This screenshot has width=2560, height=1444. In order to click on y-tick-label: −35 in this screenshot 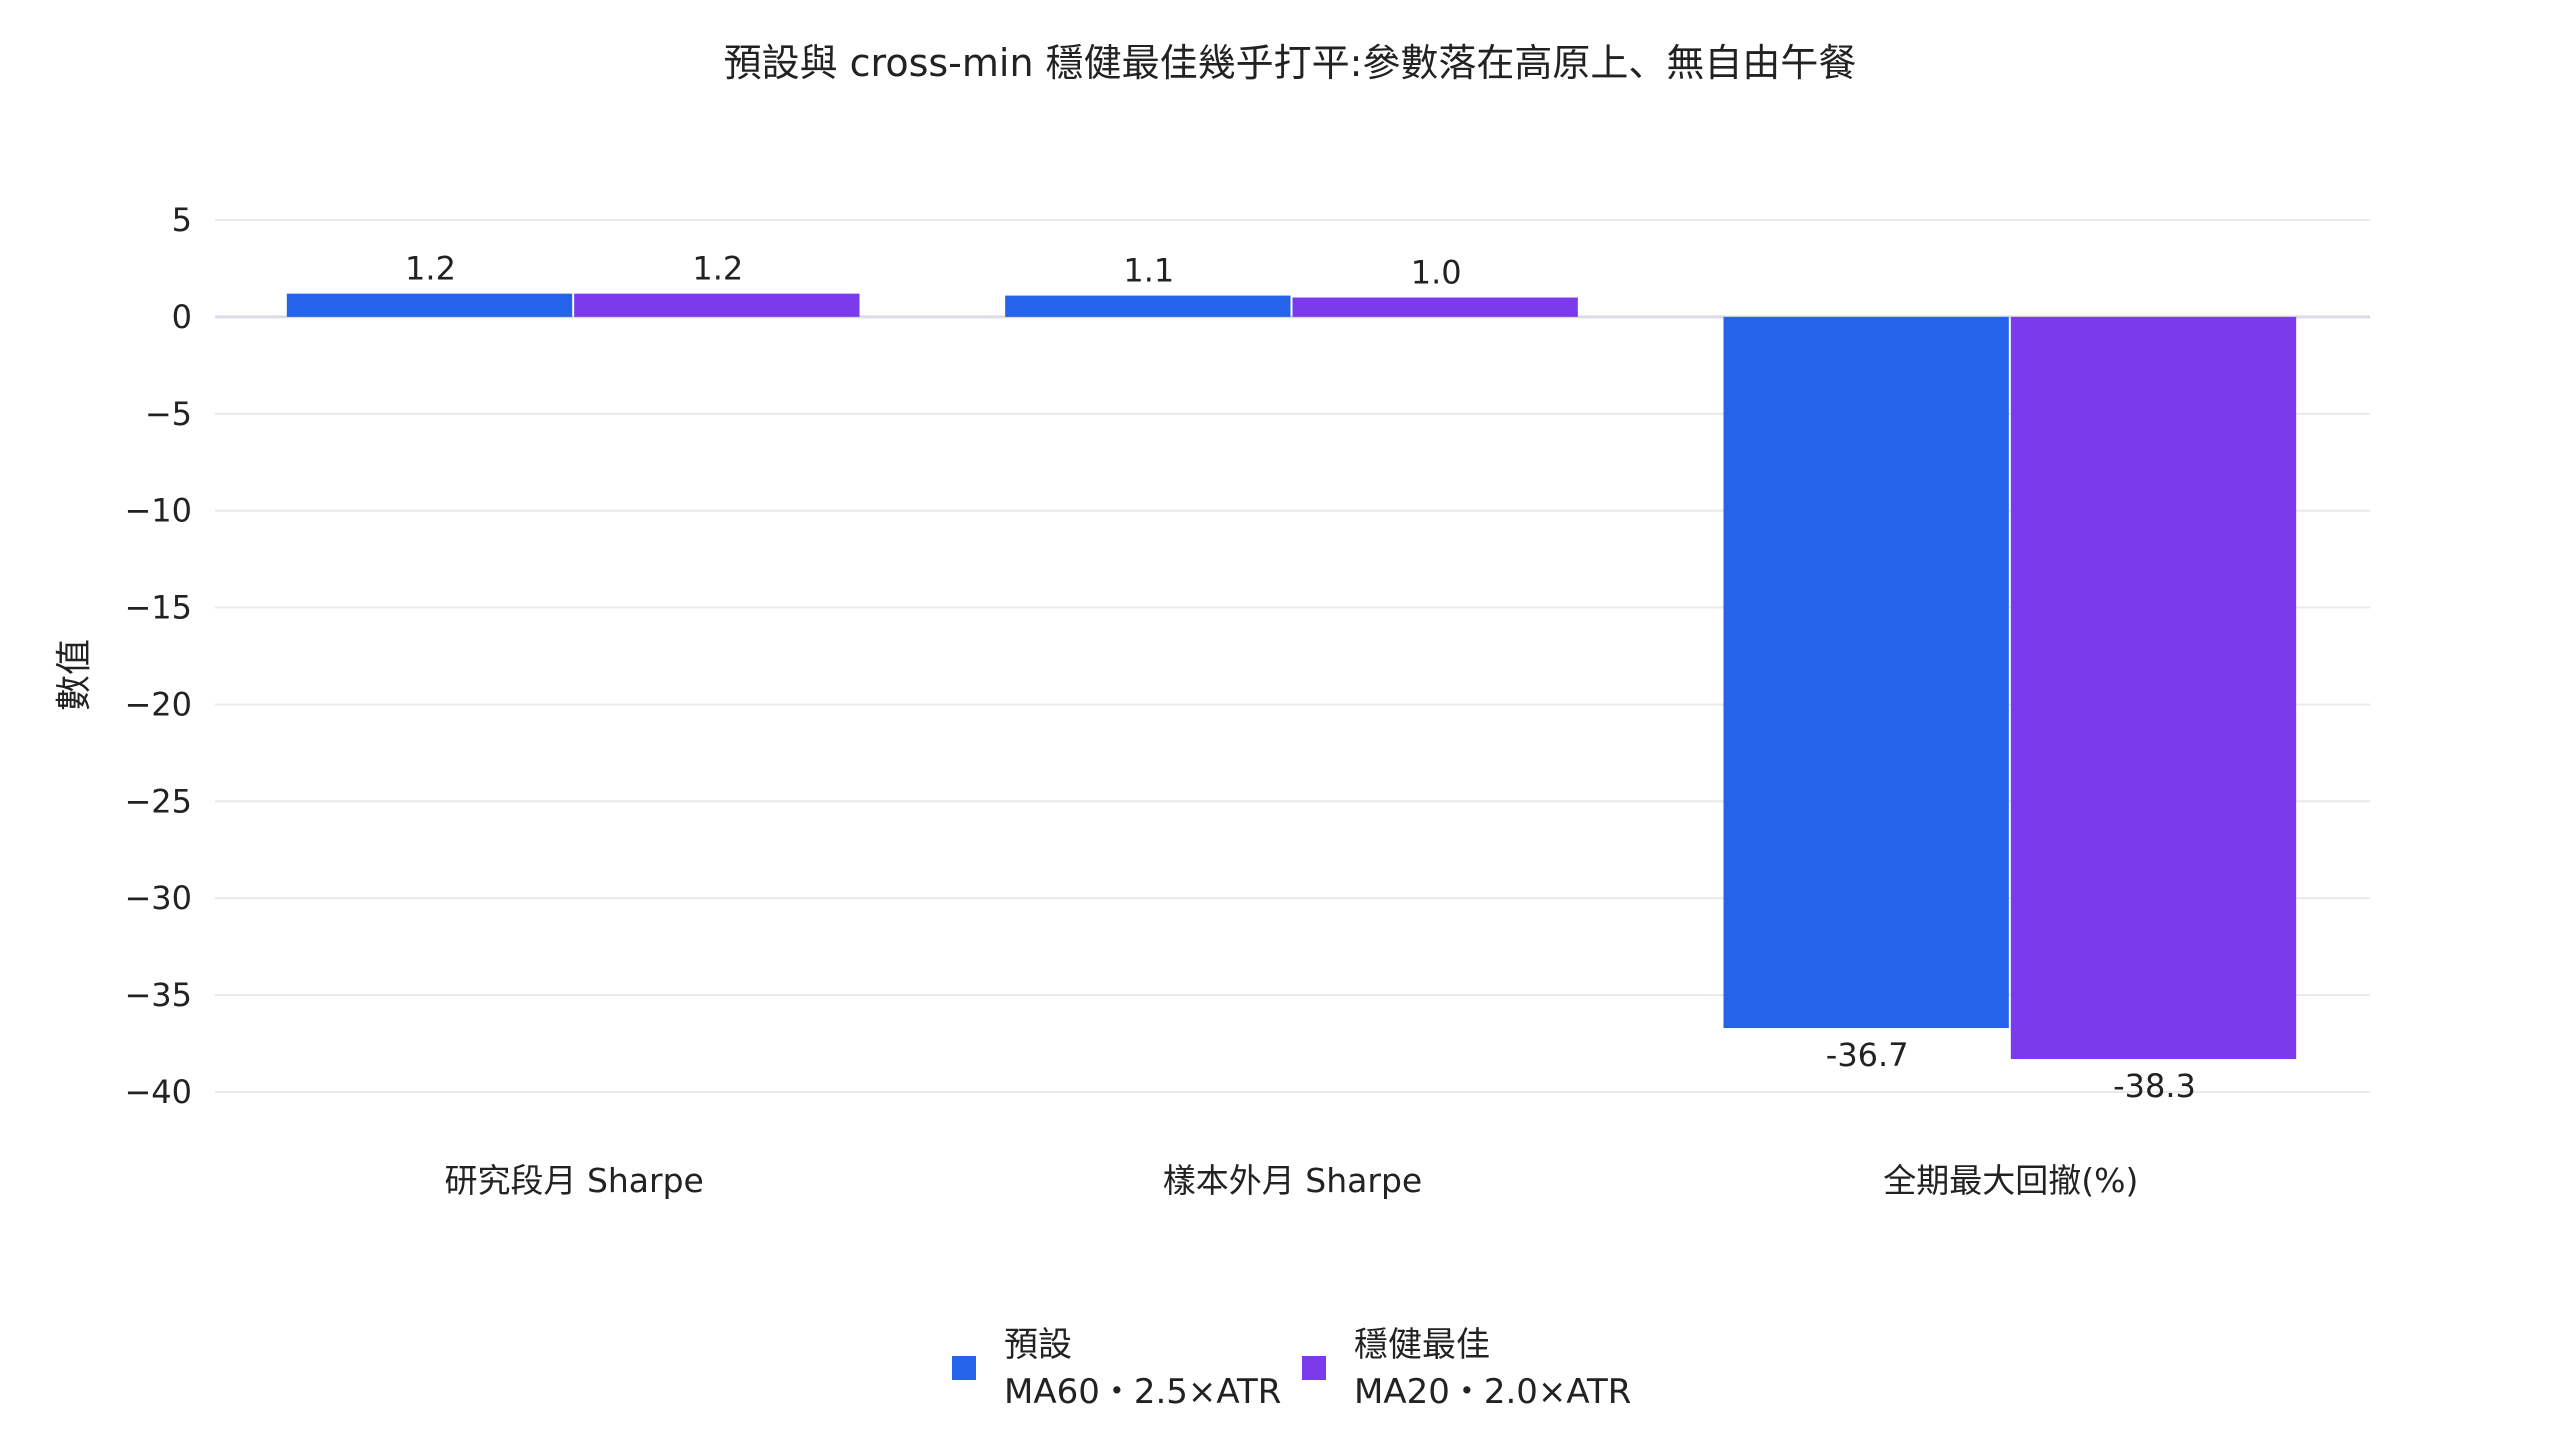, I will do `click(158, 995)`.